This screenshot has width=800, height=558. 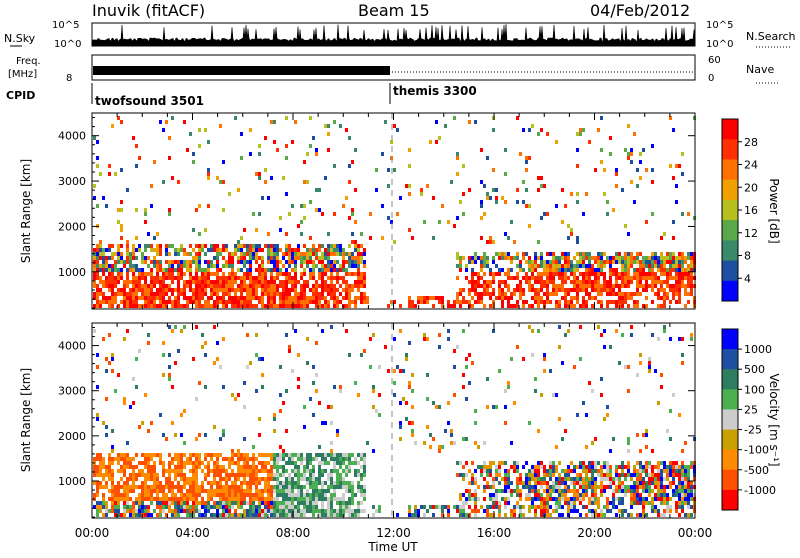 I want to click on power-cell-2069, so click(x=652, y=214).